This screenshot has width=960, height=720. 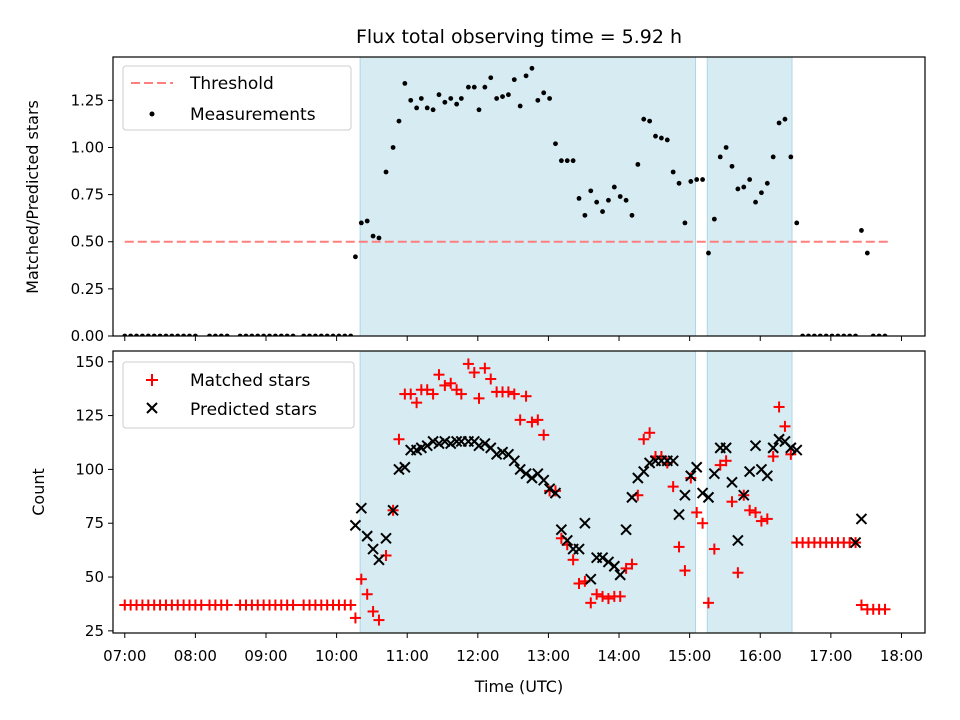 I want to click on top-y-tick-label: 0.25, so click(x=87, y=289).